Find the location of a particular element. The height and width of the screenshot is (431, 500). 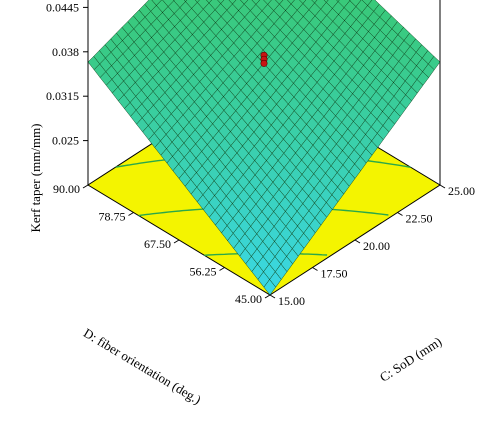

y-tick-label-2: 67.50 is located at coordinates (157, 244).